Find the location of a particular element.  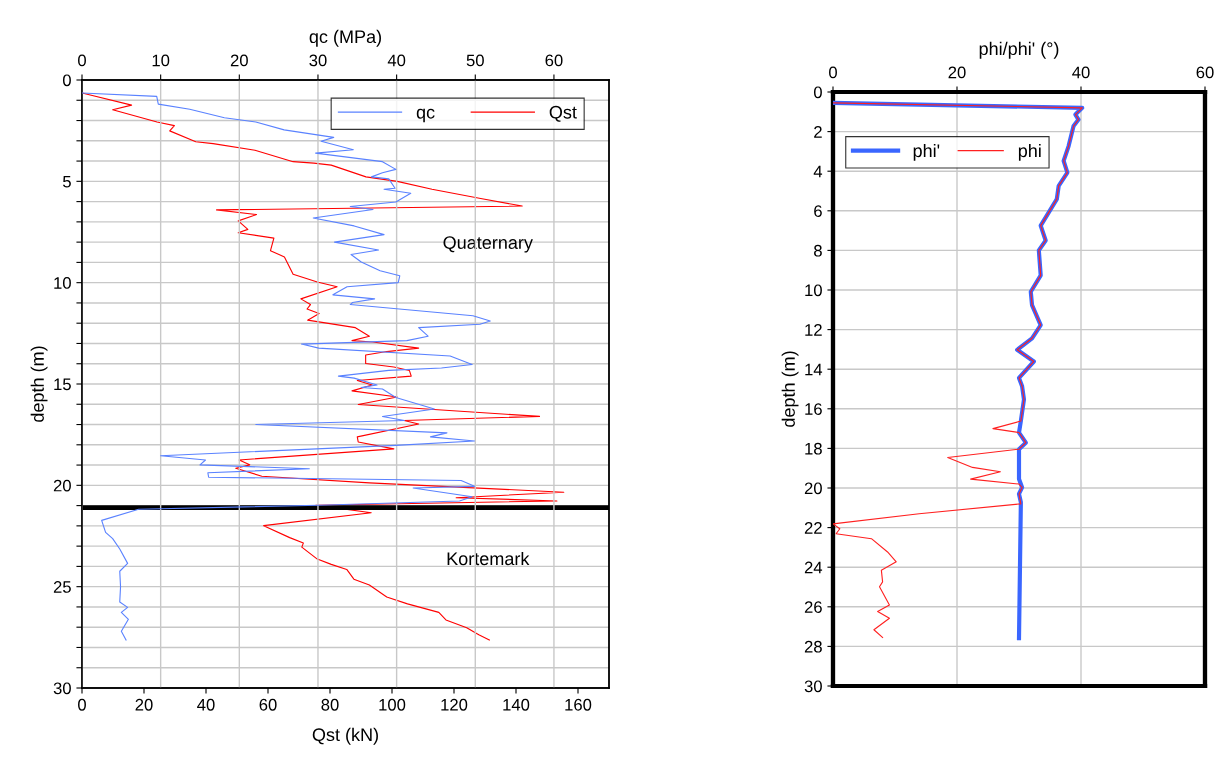

x-tick-label: 100 is located at coordinates (392, 704).